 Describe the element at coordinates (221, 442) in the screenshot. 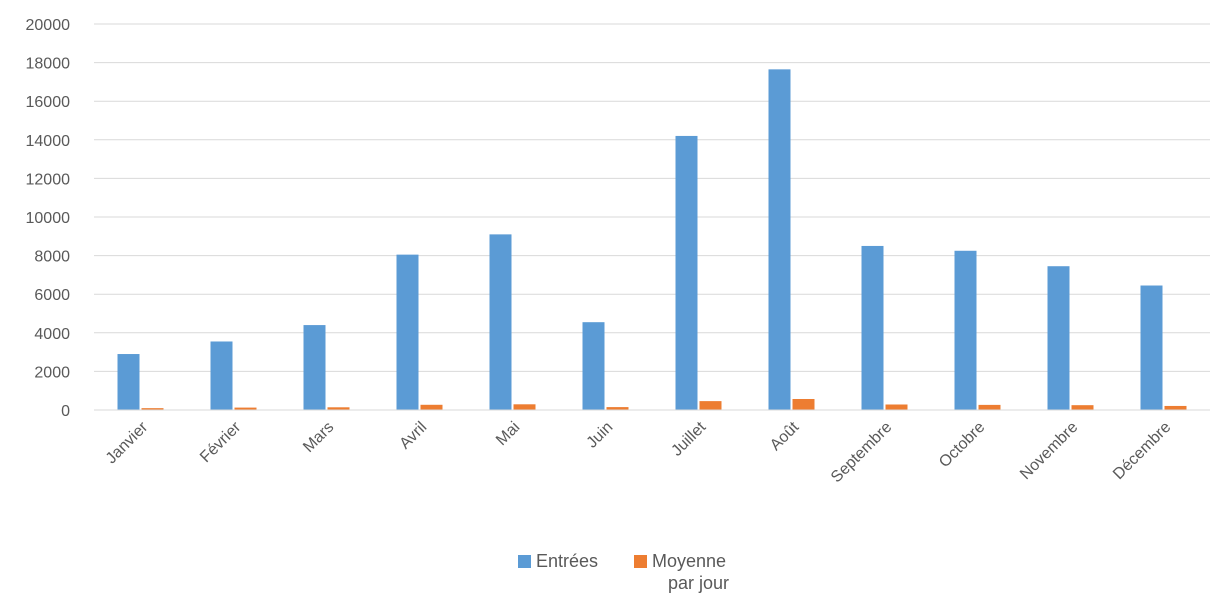

I see `x-tick-label: Février` at that location.